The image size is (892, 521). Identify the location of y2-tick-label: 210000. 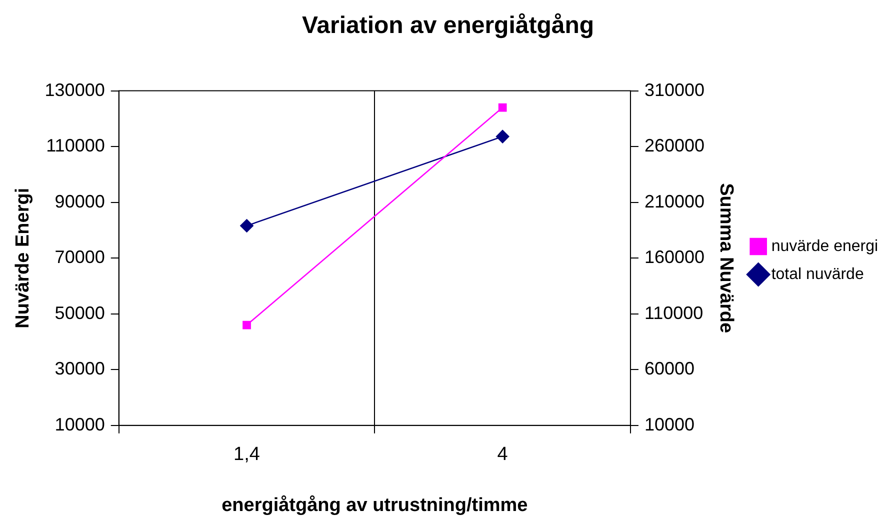
(674, 201).